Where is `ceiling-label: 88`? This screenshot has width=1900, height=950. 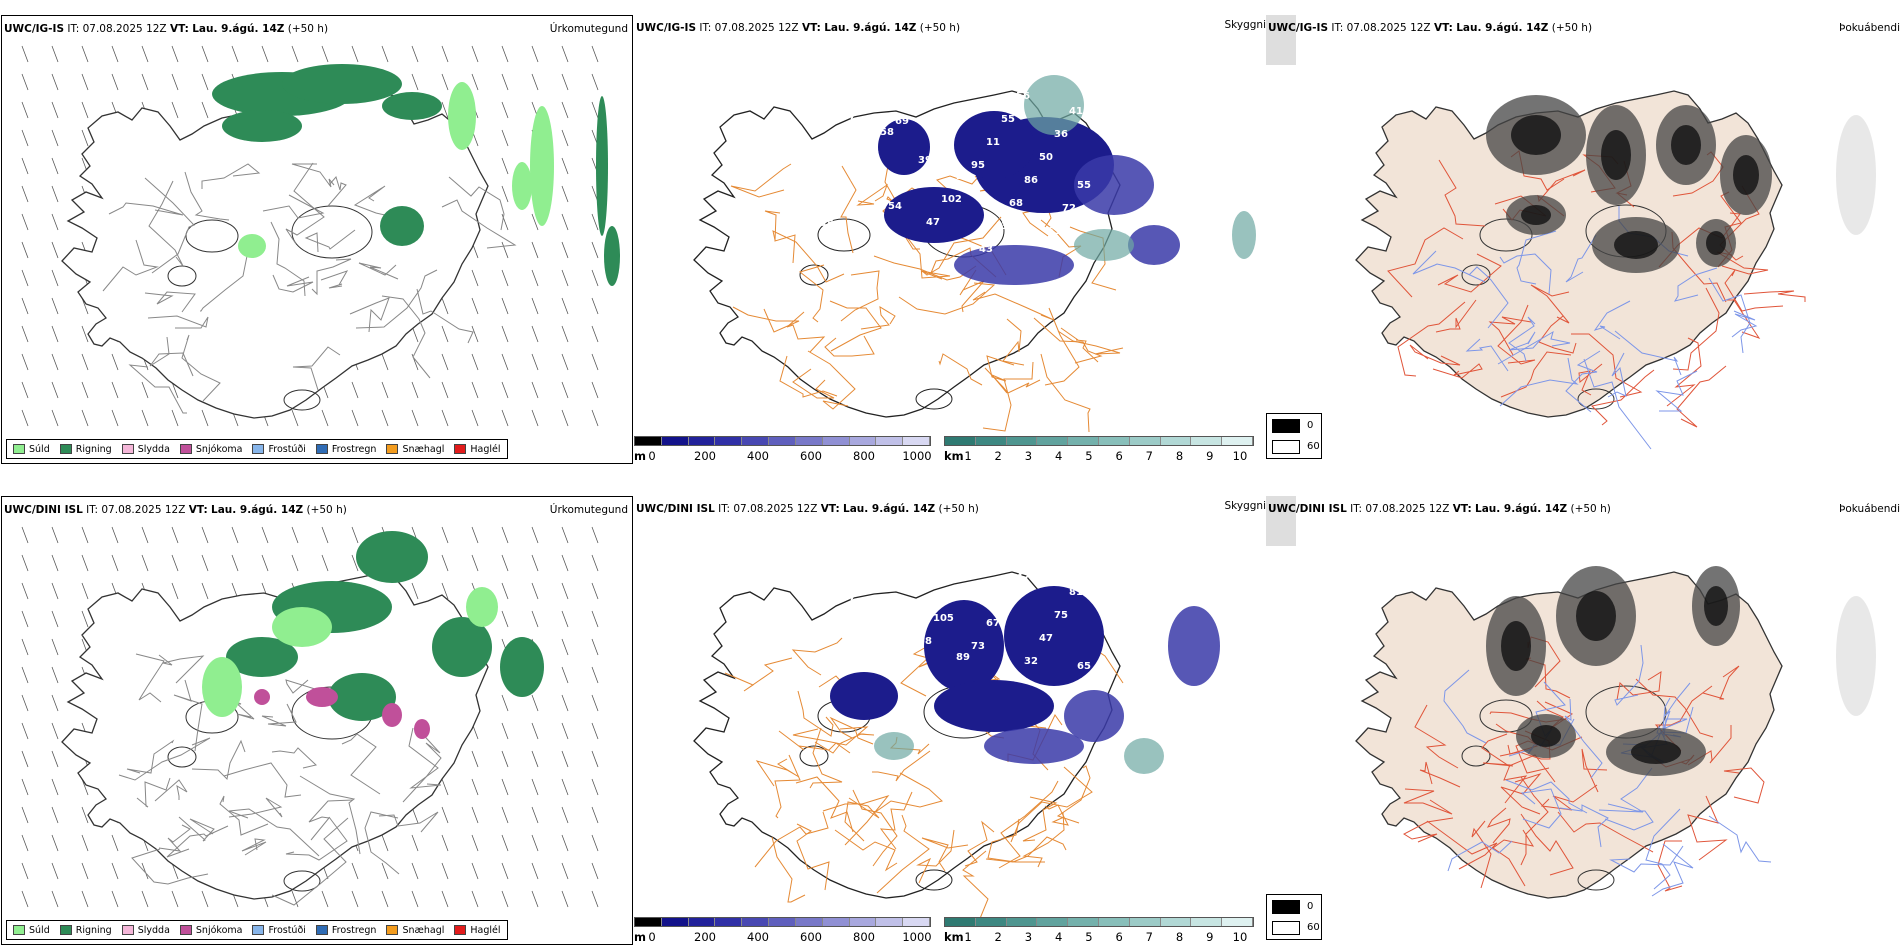 ceiling-label: 88 is located at coordinates (812, 247).